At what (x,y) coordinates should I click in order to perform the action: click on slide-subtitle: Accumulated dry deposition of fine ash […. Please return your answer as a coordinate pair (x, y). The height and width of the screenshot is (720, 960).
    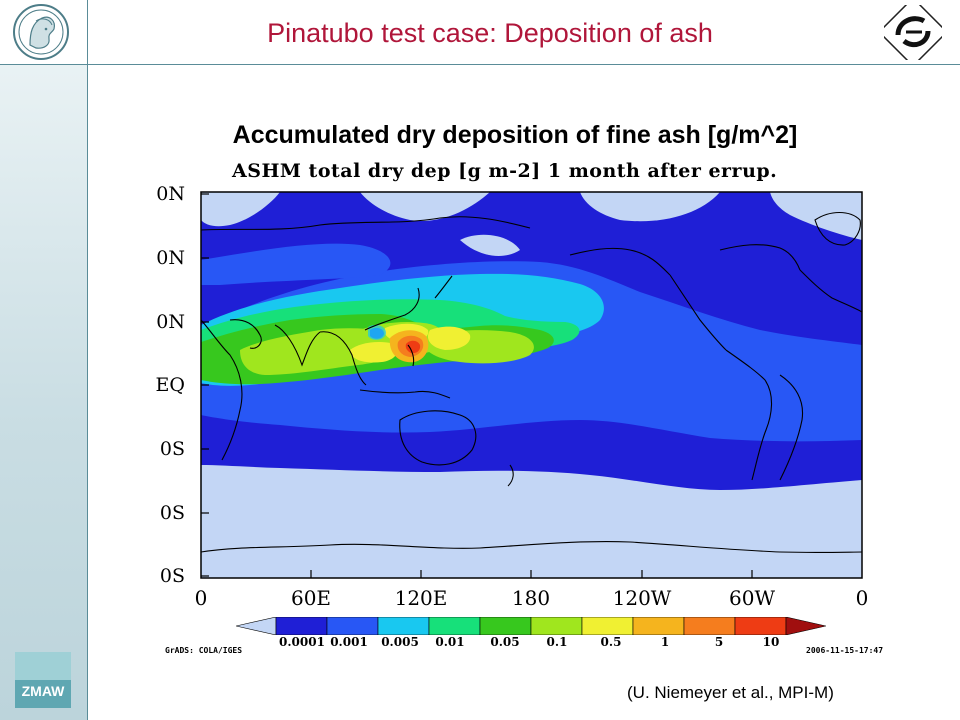
    Looking at the image, I should click on (515, 135).